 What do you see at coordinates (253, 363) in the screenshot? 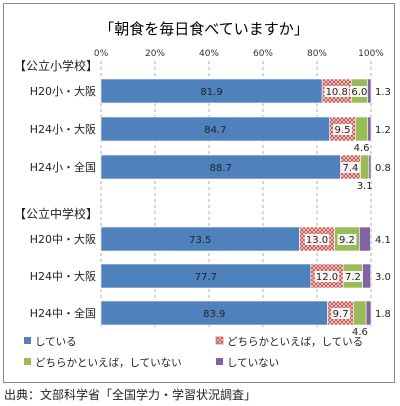
I see `legend-label: していない` at bounding box center [253, 363].